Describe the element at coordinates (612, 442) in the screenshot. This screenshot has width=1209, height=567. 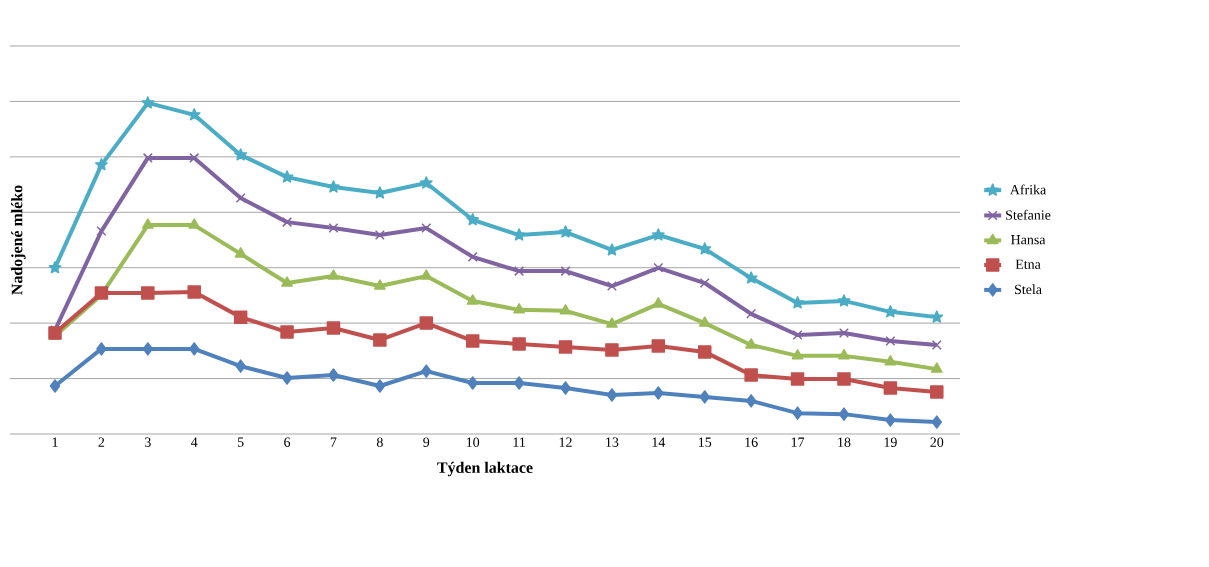
I see `x-tick-label: 13` at that location.